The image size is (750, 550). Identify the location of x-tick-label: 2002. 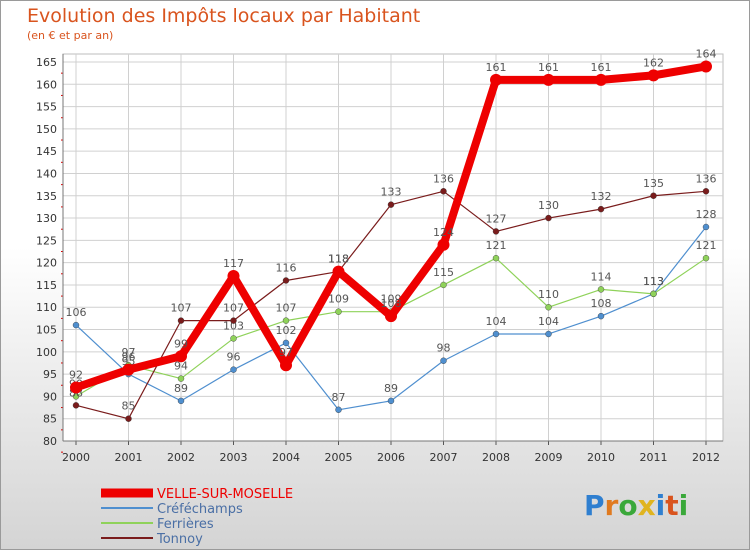
(181, 457).